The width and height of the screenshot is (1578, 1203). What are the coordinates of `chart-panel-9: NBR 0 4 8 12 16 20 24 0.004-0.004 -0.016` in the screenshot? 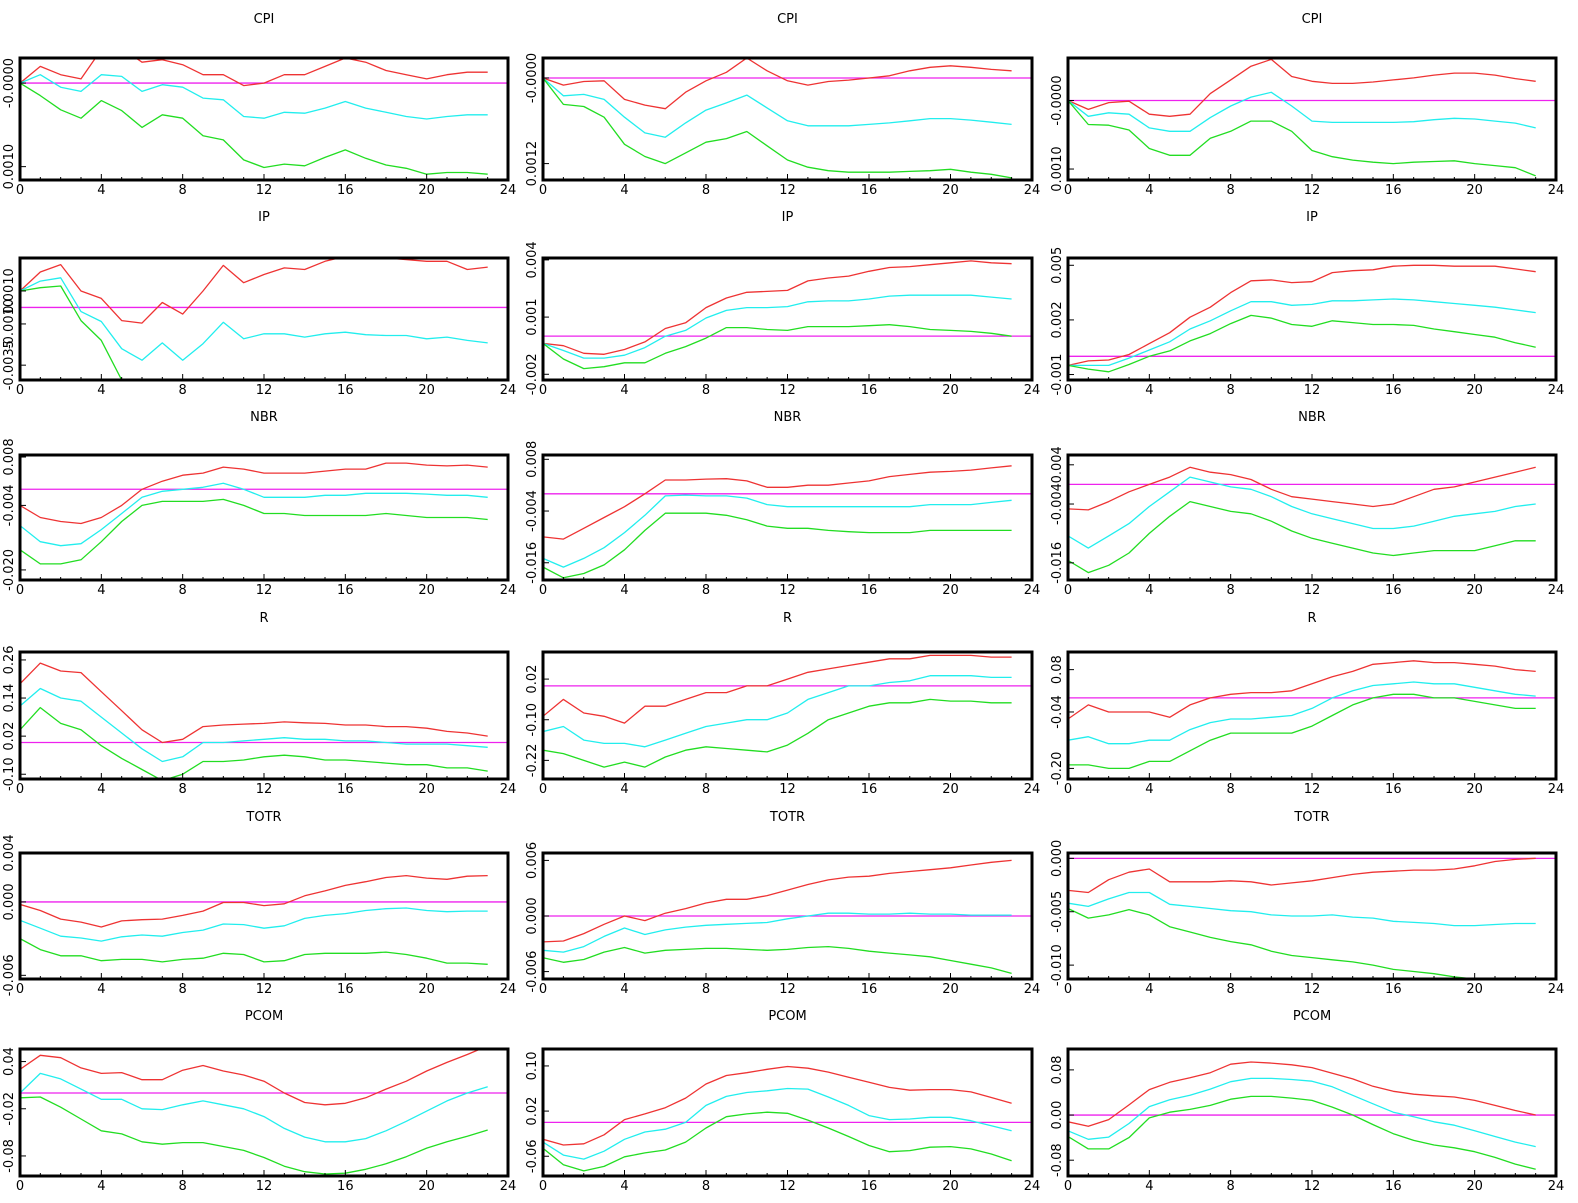 It's located at (1307, 504).